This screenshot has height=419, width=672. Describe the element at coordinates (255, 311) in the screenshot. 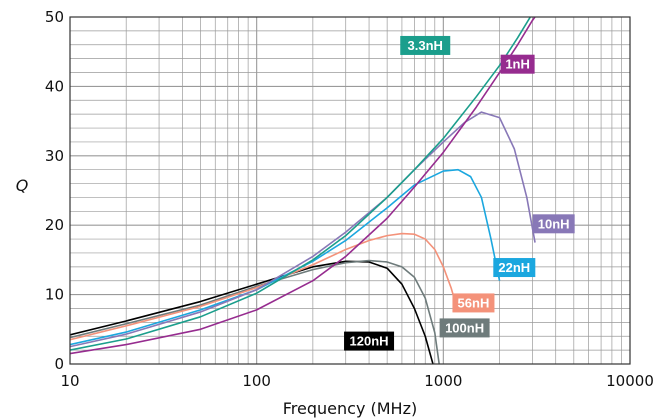

I see `series-line-100nh` at that location.